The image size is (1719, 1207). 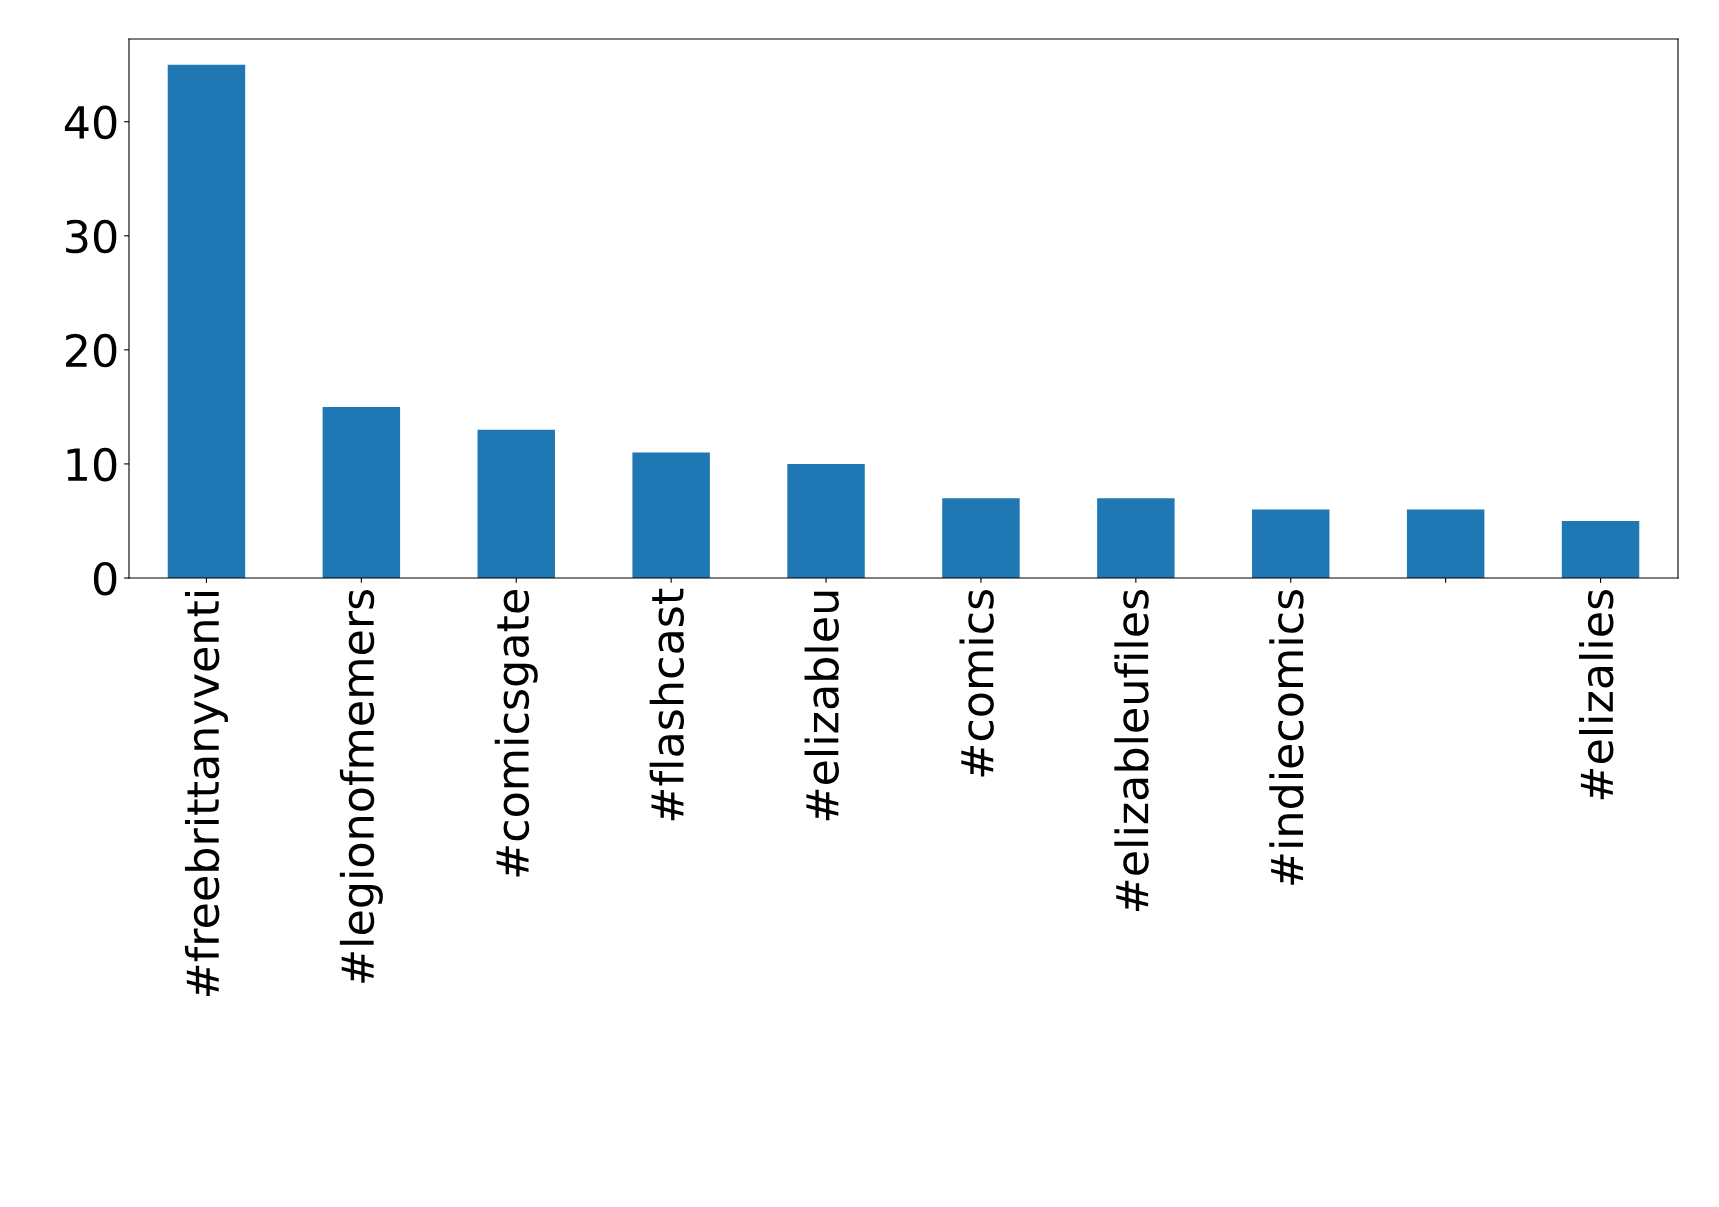 I want to click on y-tick-label: 10, so click(x=92, y=464).